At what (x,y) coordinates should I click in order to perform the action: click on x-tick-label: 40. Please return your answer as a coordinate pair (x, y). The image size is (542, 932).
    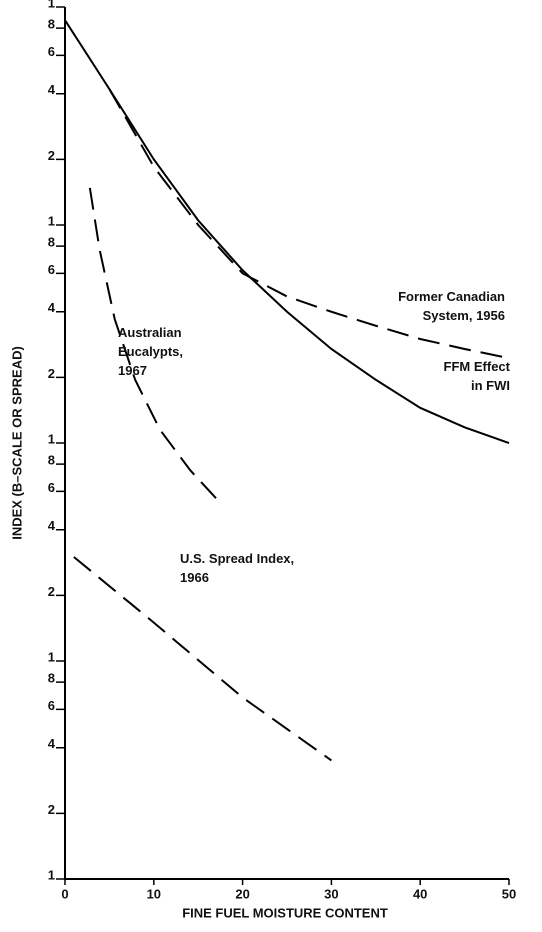
    Looking at the image, I should click on (420, 893).